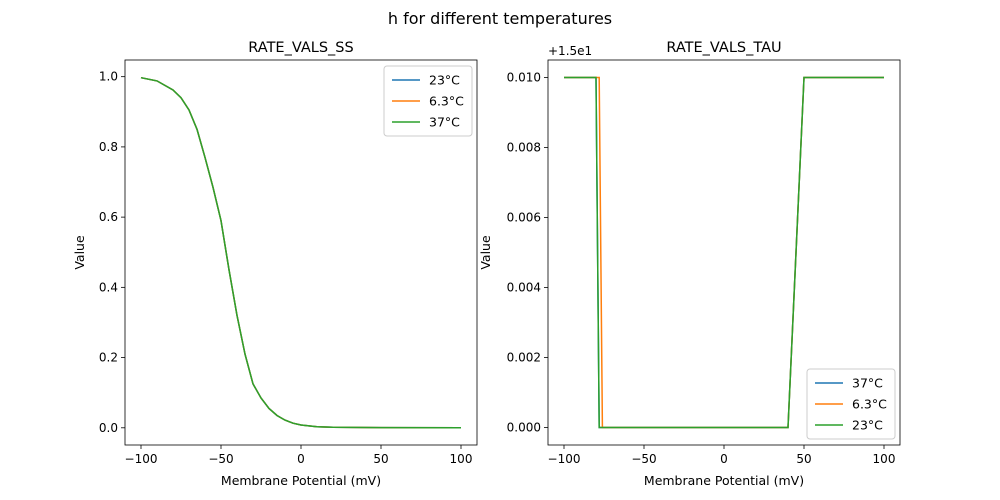 This screenshot has width=1000, height=500. I want to click on y-tick-label: 0.000, so click(524, 428).